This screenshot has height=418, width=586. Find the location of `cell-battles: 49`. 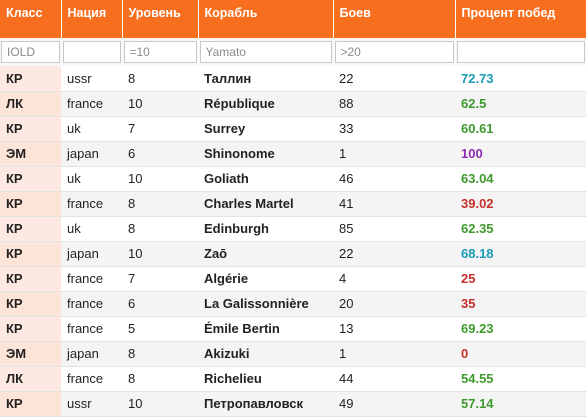

cell-battles: 49 is located at coordinates (394, 404).